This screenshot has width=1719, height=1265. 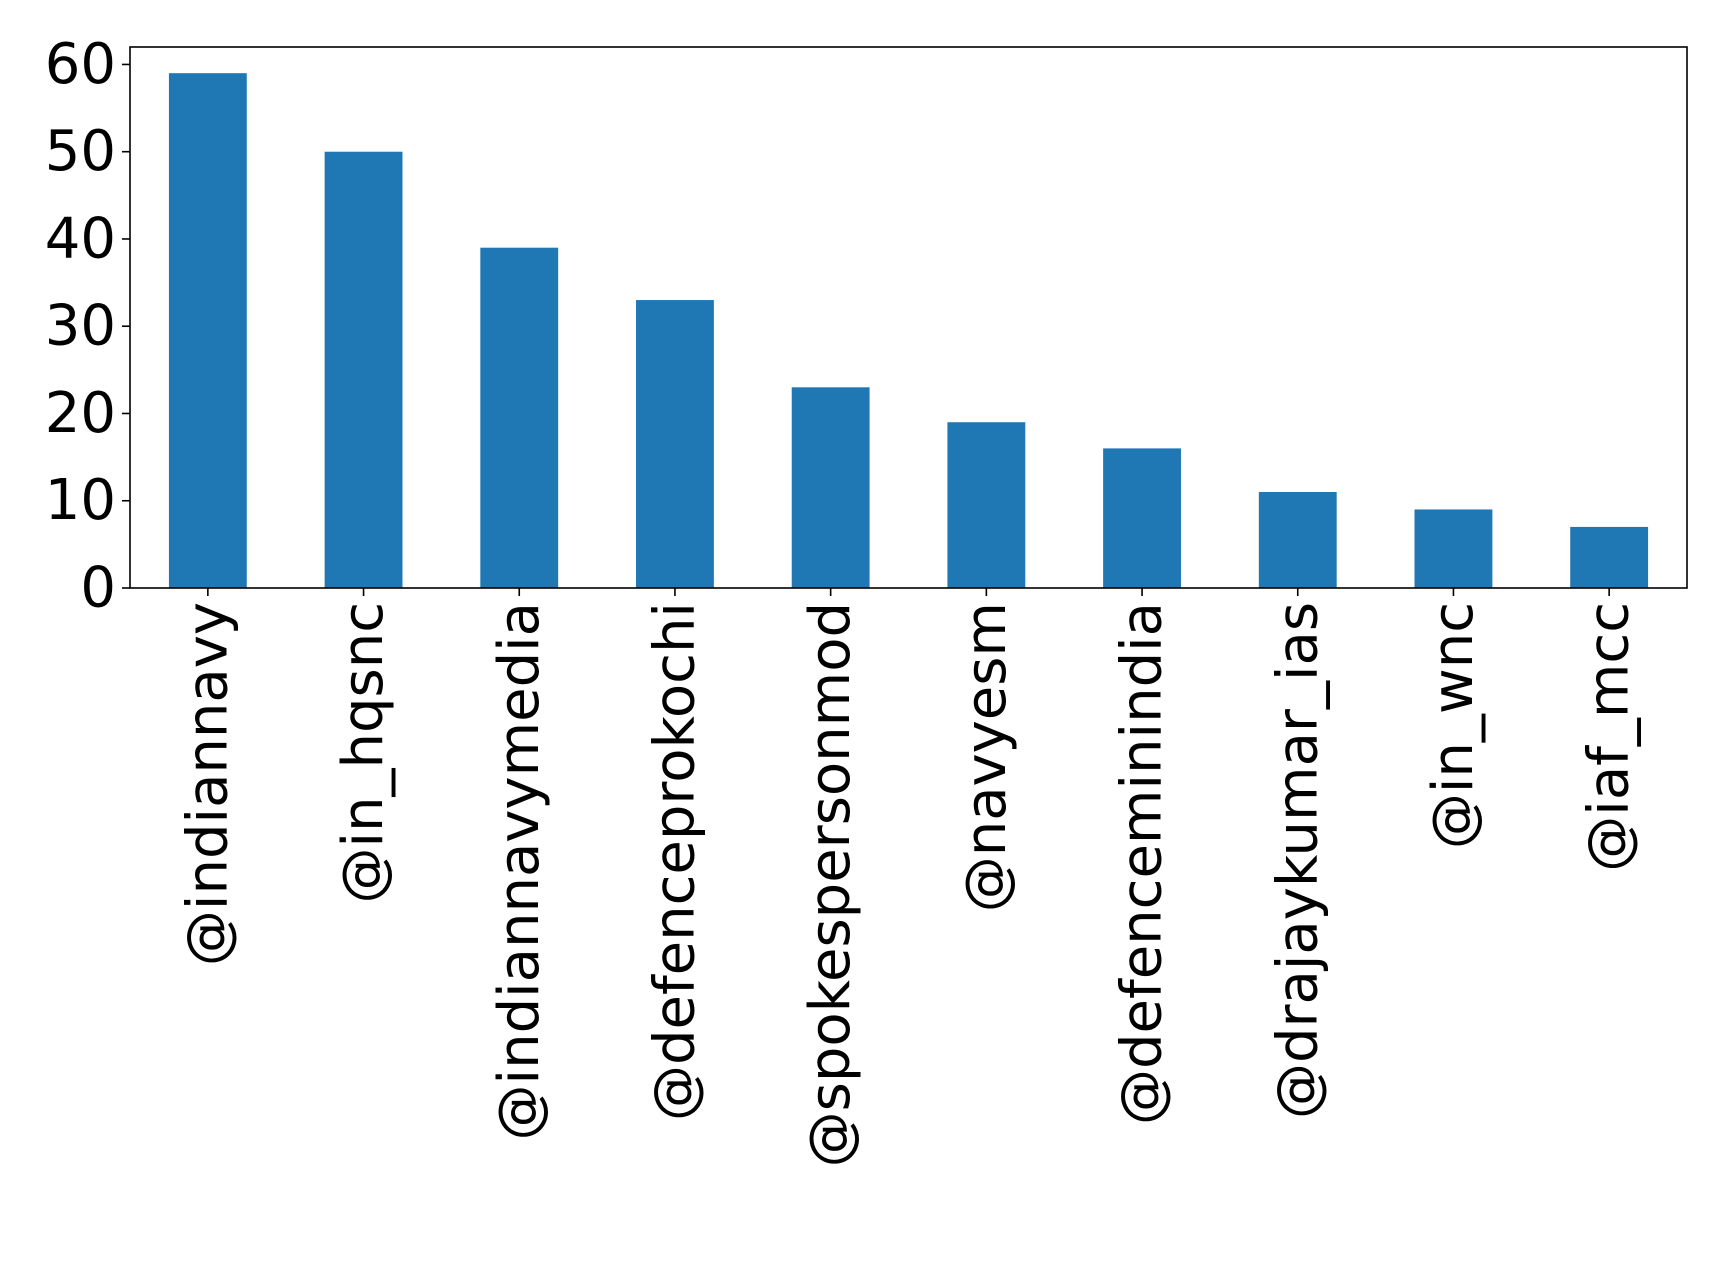 I want to click on y-tick-label-4: 40, so click(x=80, y=238).